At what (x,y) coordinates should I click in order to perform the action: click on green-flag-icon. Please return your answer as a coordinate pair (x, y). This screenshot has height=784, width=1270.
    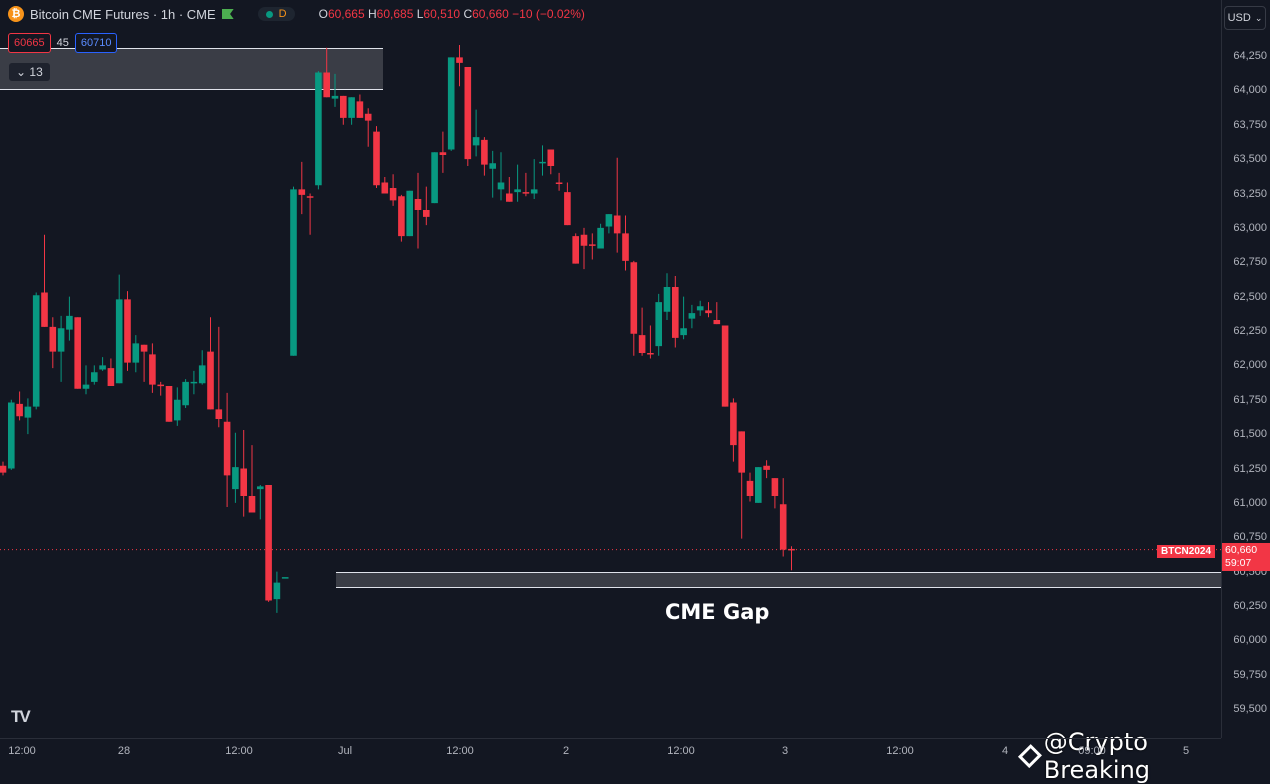
    Looking at the image, I should click on (227, 14).